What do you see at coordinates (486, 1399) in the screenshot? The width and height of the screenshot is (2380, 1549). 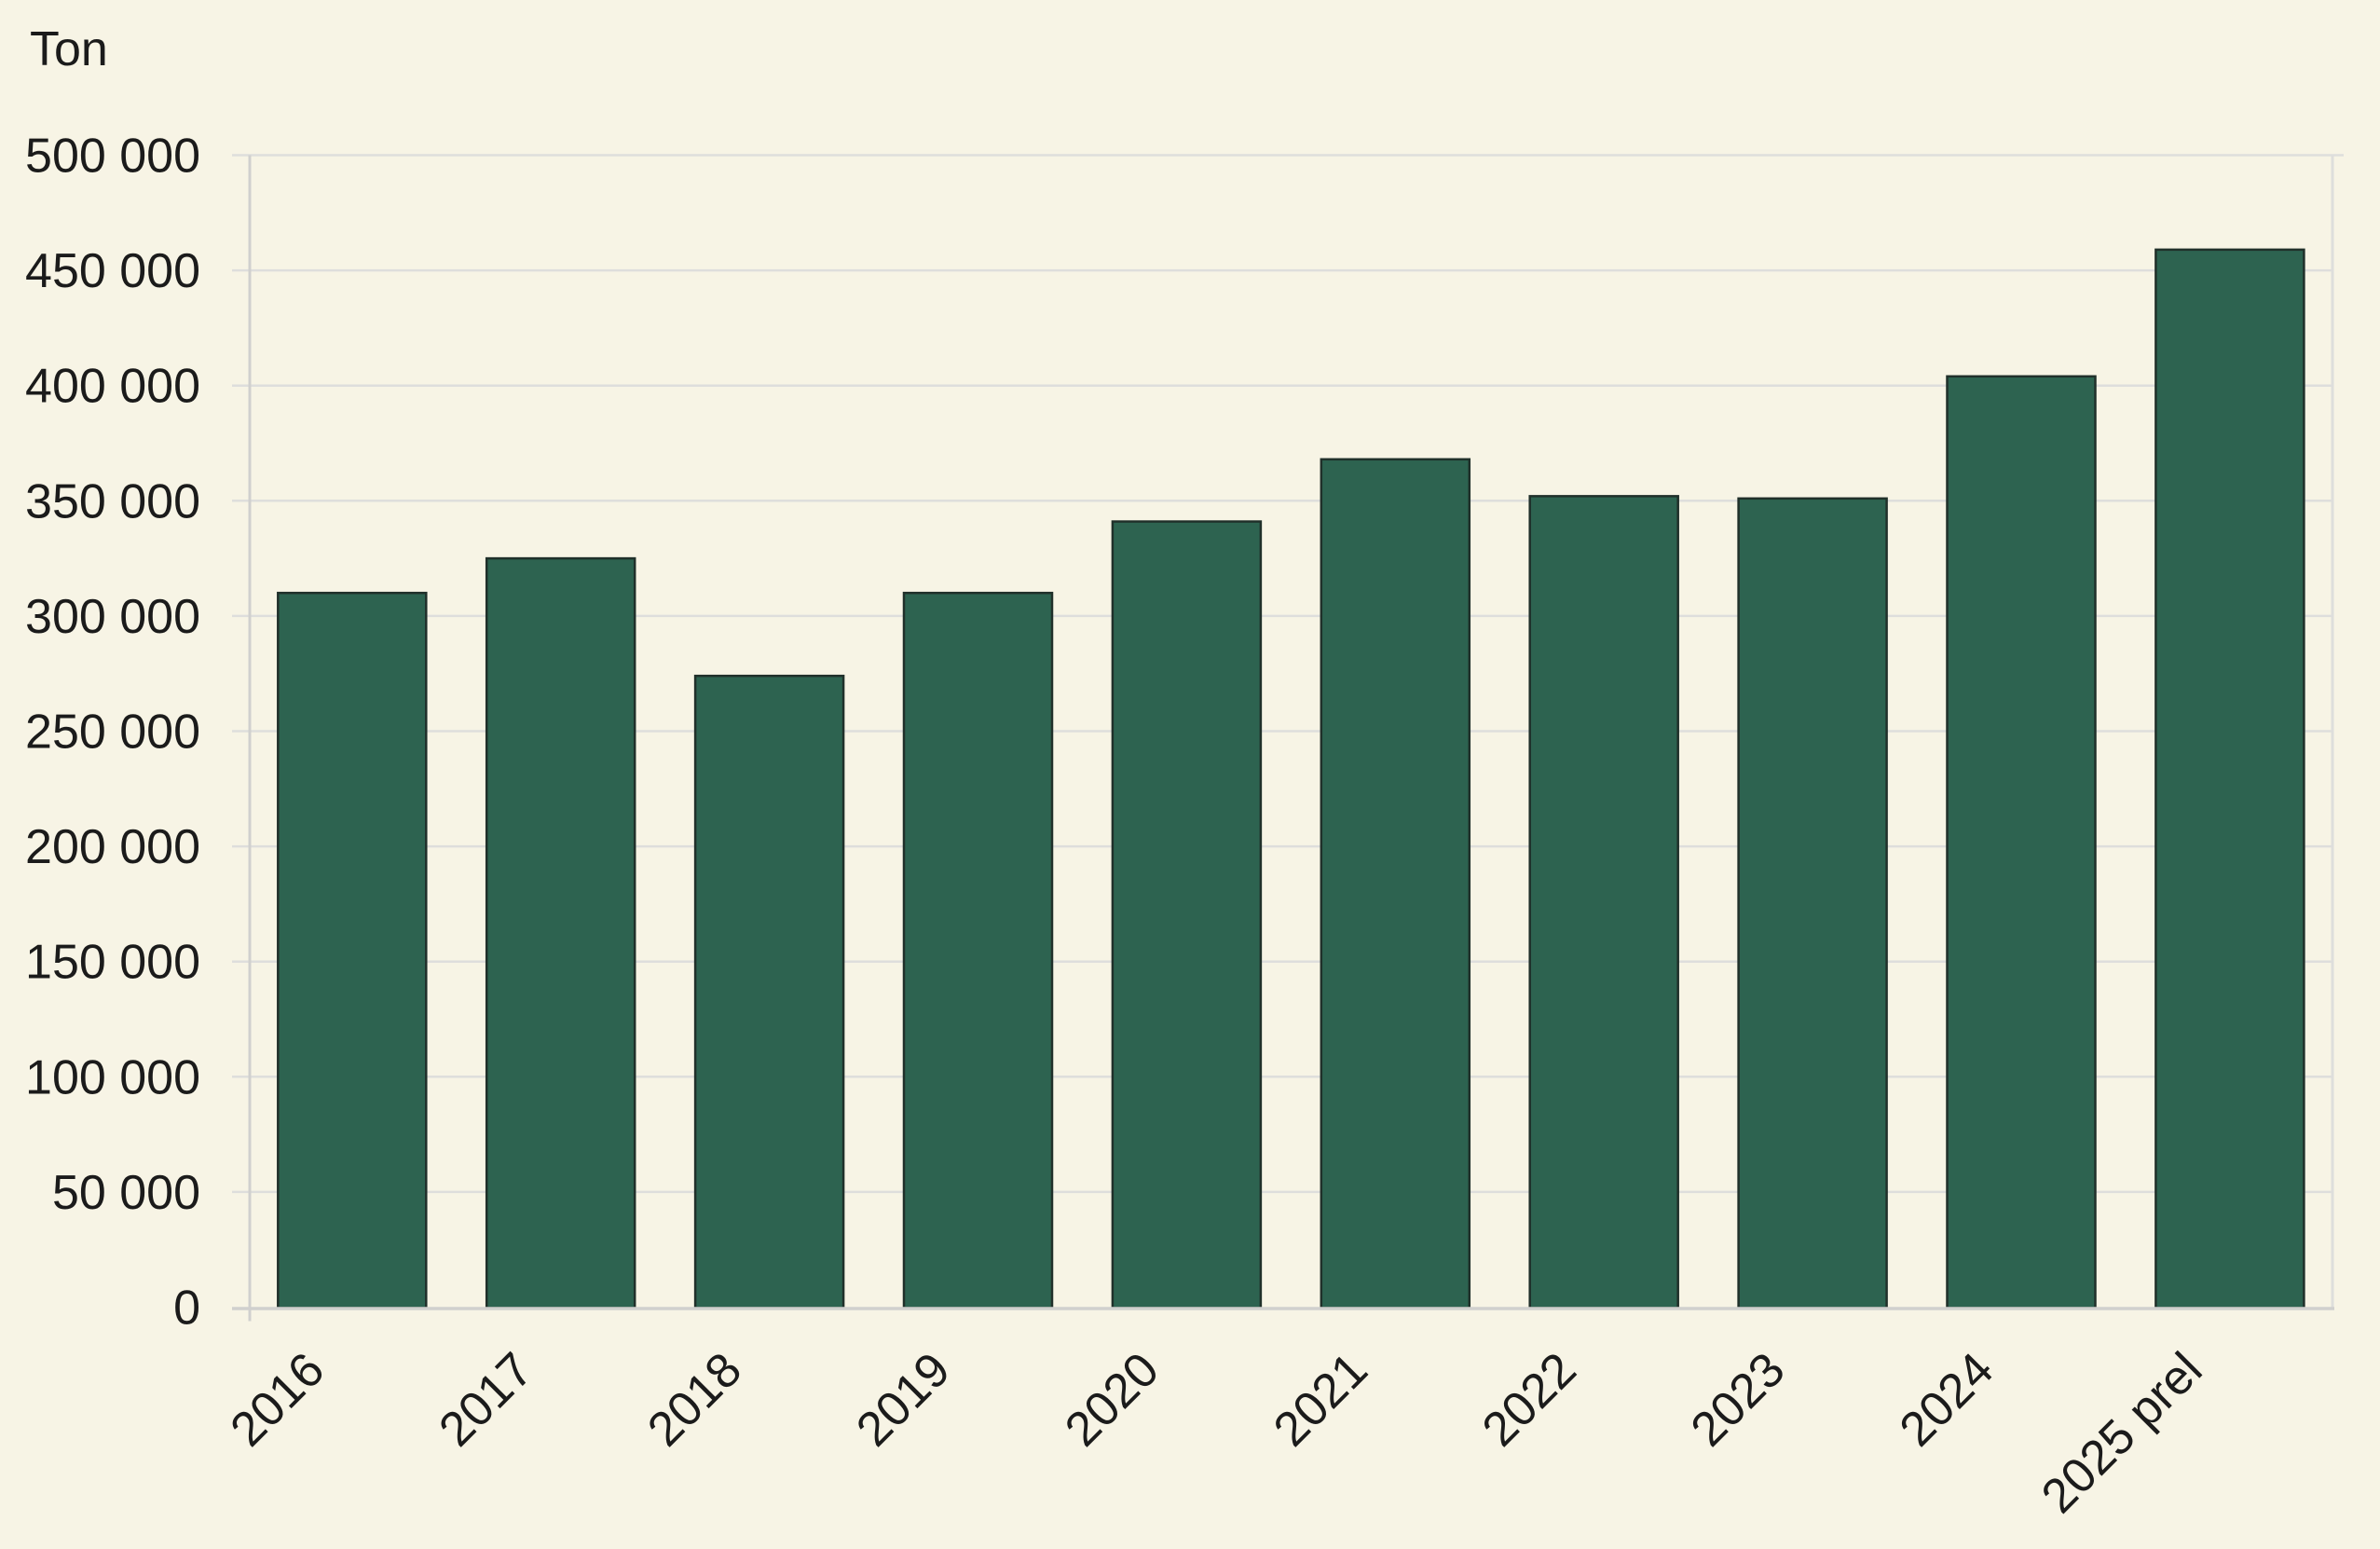 I see `x-tick-label: 2017` at bounding box center [486, 1399].